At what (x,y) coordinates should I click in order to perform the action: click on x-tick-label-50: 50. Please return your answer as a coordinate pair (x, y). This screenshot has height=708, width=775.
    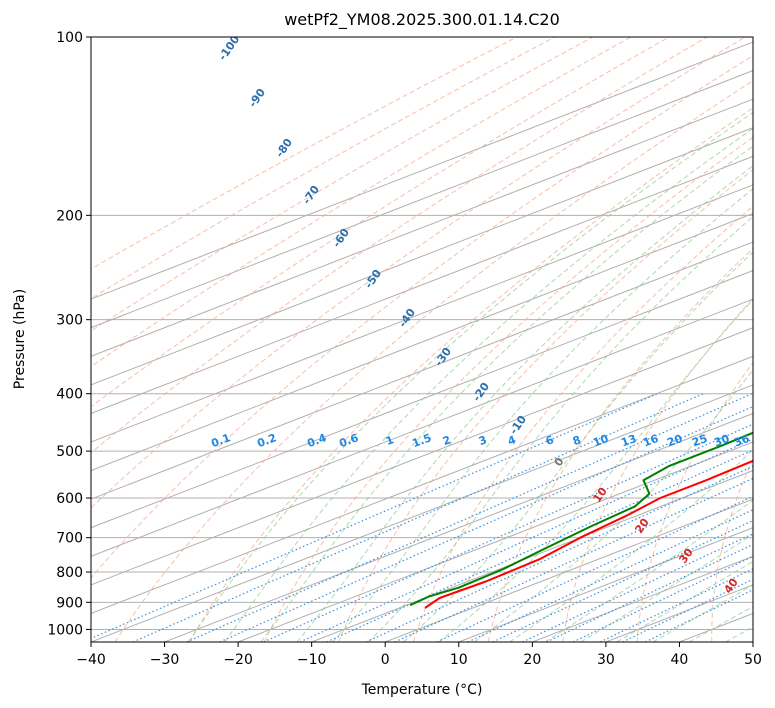
    Looking at the image, I should click on (753, 660).